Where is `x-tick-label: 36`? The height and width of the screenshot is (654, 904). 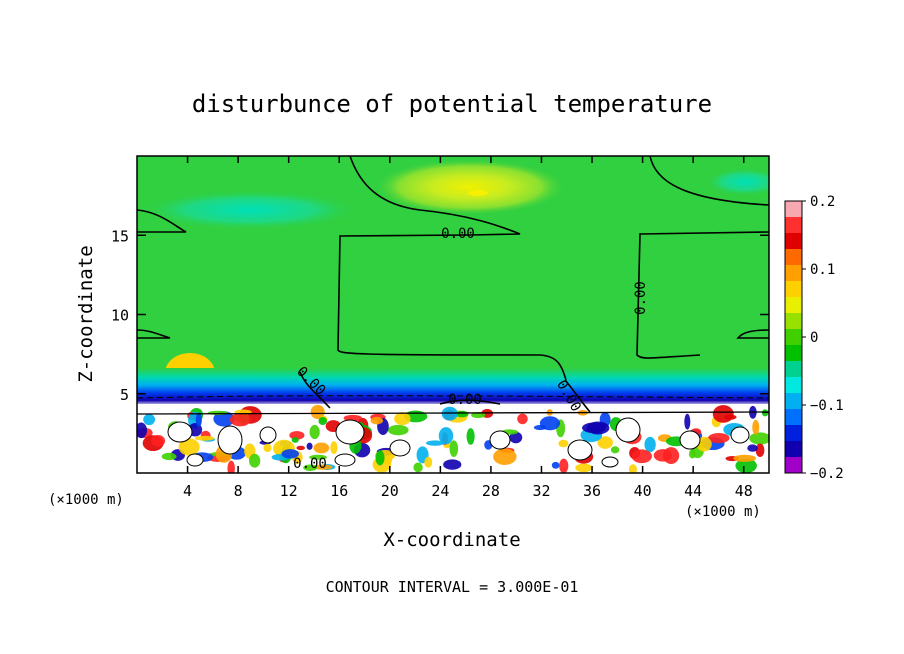
x-tick-label: 36 is located at coordinates (592, 491).